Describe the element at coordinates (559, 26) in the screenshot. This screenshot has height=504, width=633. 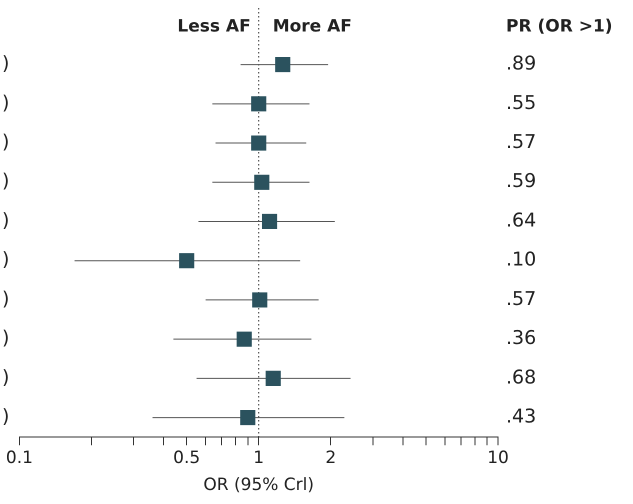
I see `text: PR (OR >1)` at that location.